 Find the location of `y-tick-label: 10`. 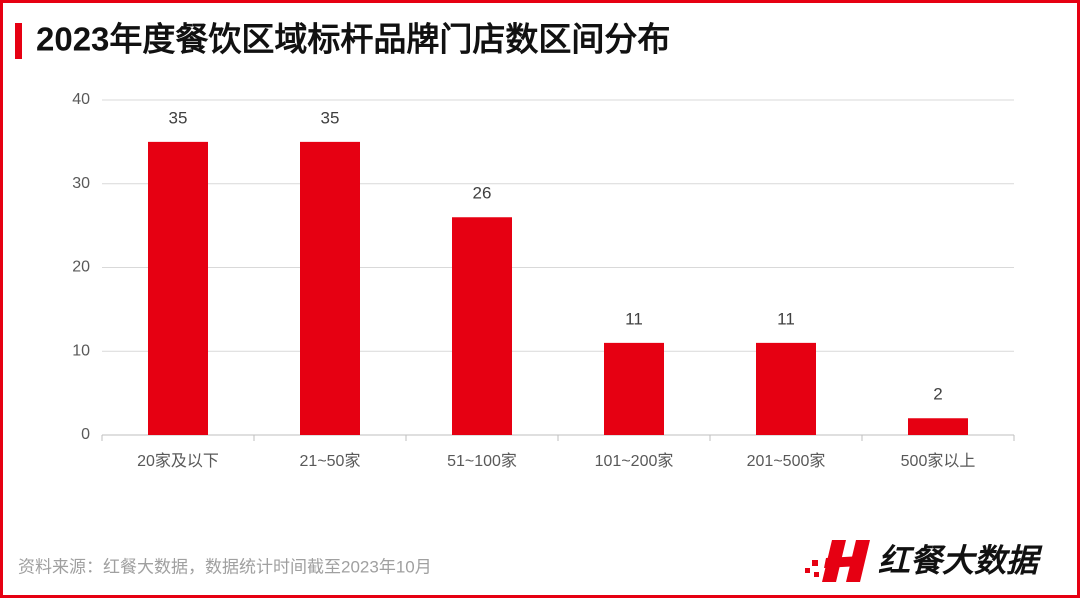

y-tick-label: 10 is located at coordinates (81, 350).